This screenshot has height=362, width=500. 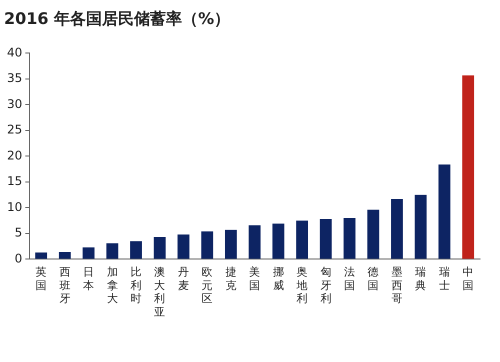 I want to click on y-tick-label: 20, so click(x=14, y=155).